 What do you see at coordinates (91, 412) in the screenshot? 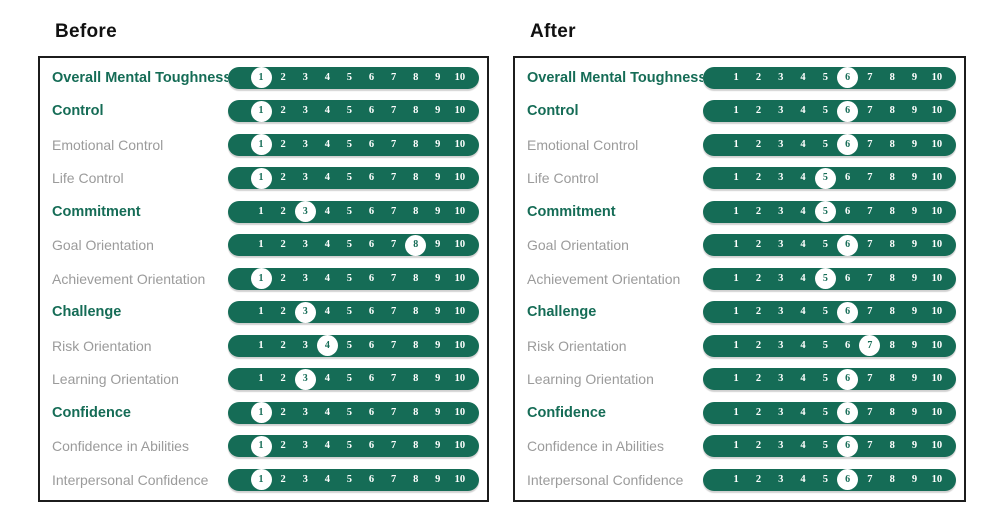
I see `category-header-label: Confidence` at bounding box center [91, 412].